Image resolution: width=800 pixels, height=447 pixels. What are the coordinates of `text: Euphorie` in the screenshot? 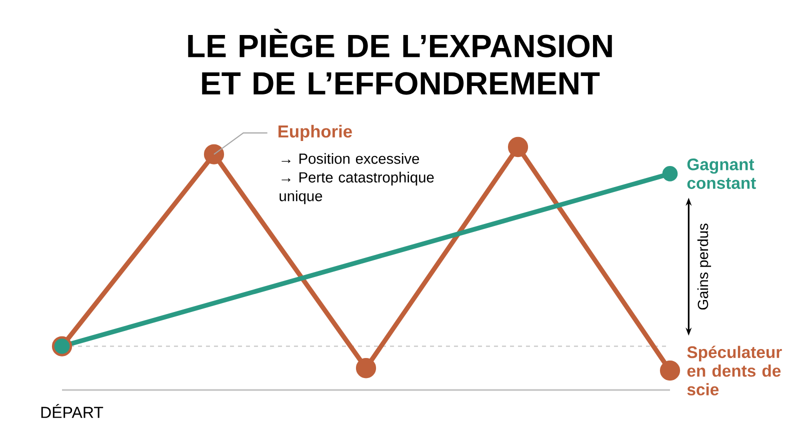 It's located at (315, 133).